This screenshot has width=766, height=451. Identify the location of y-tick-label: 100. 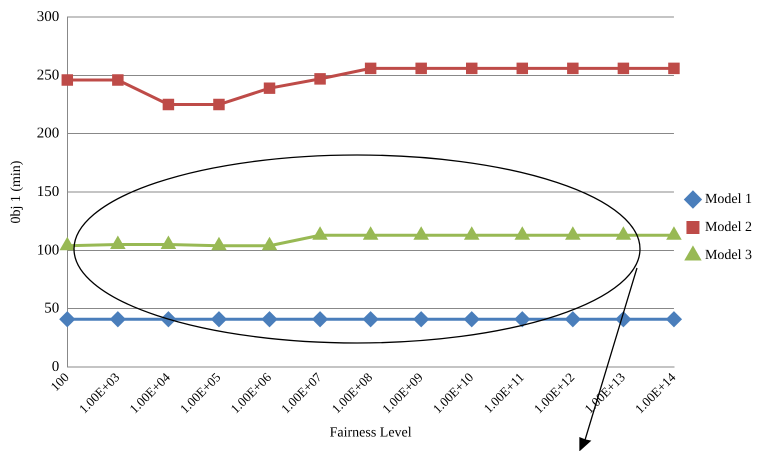
(48, 250).